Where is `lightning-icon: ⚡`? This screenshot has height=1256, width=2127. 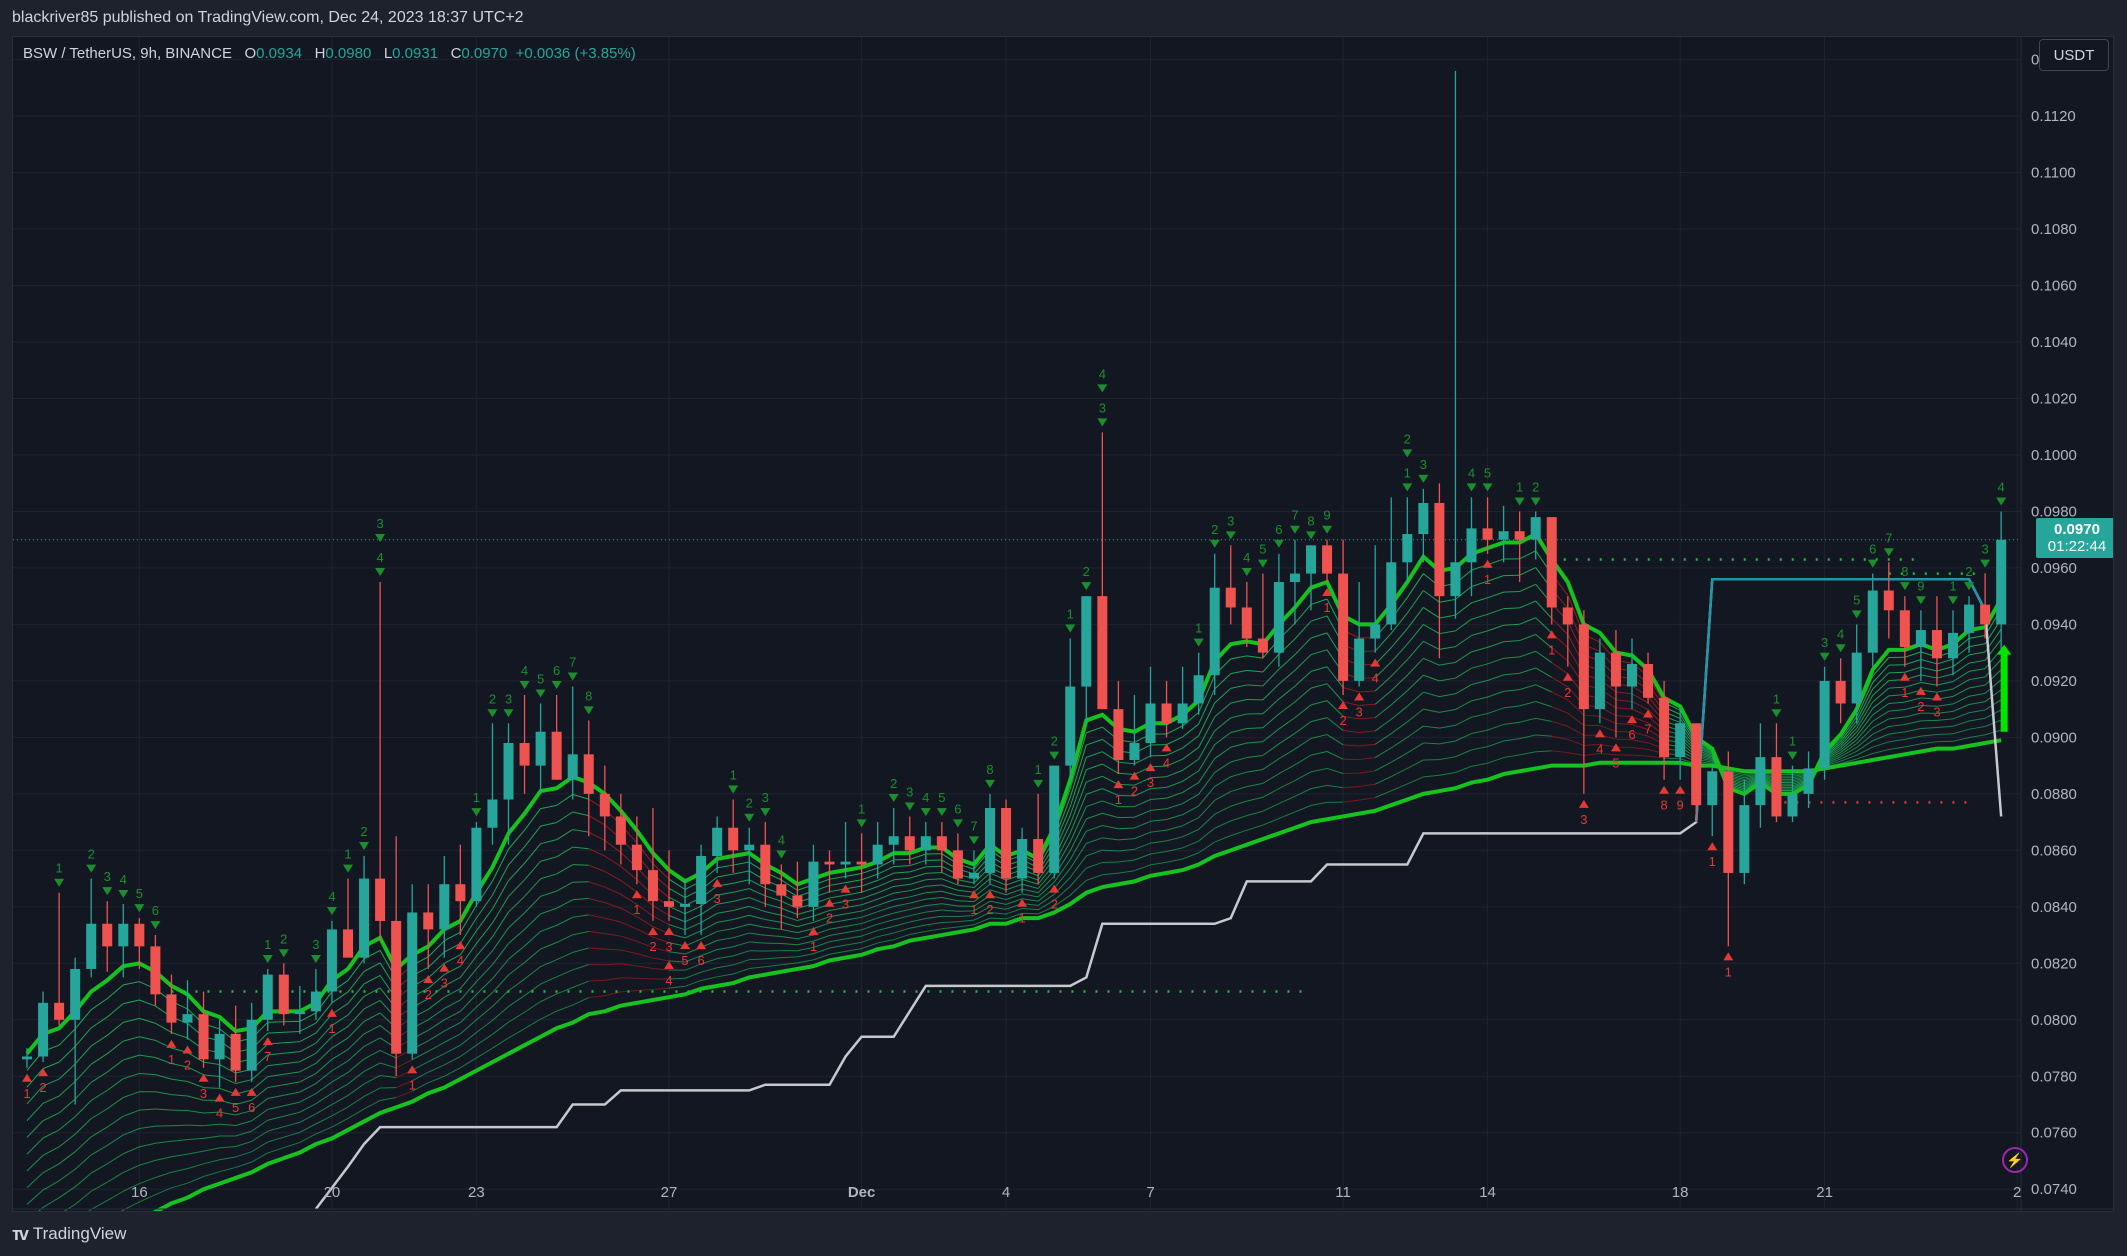
lightning-icon: ⚡ is located at coordinates (2015, 1160).